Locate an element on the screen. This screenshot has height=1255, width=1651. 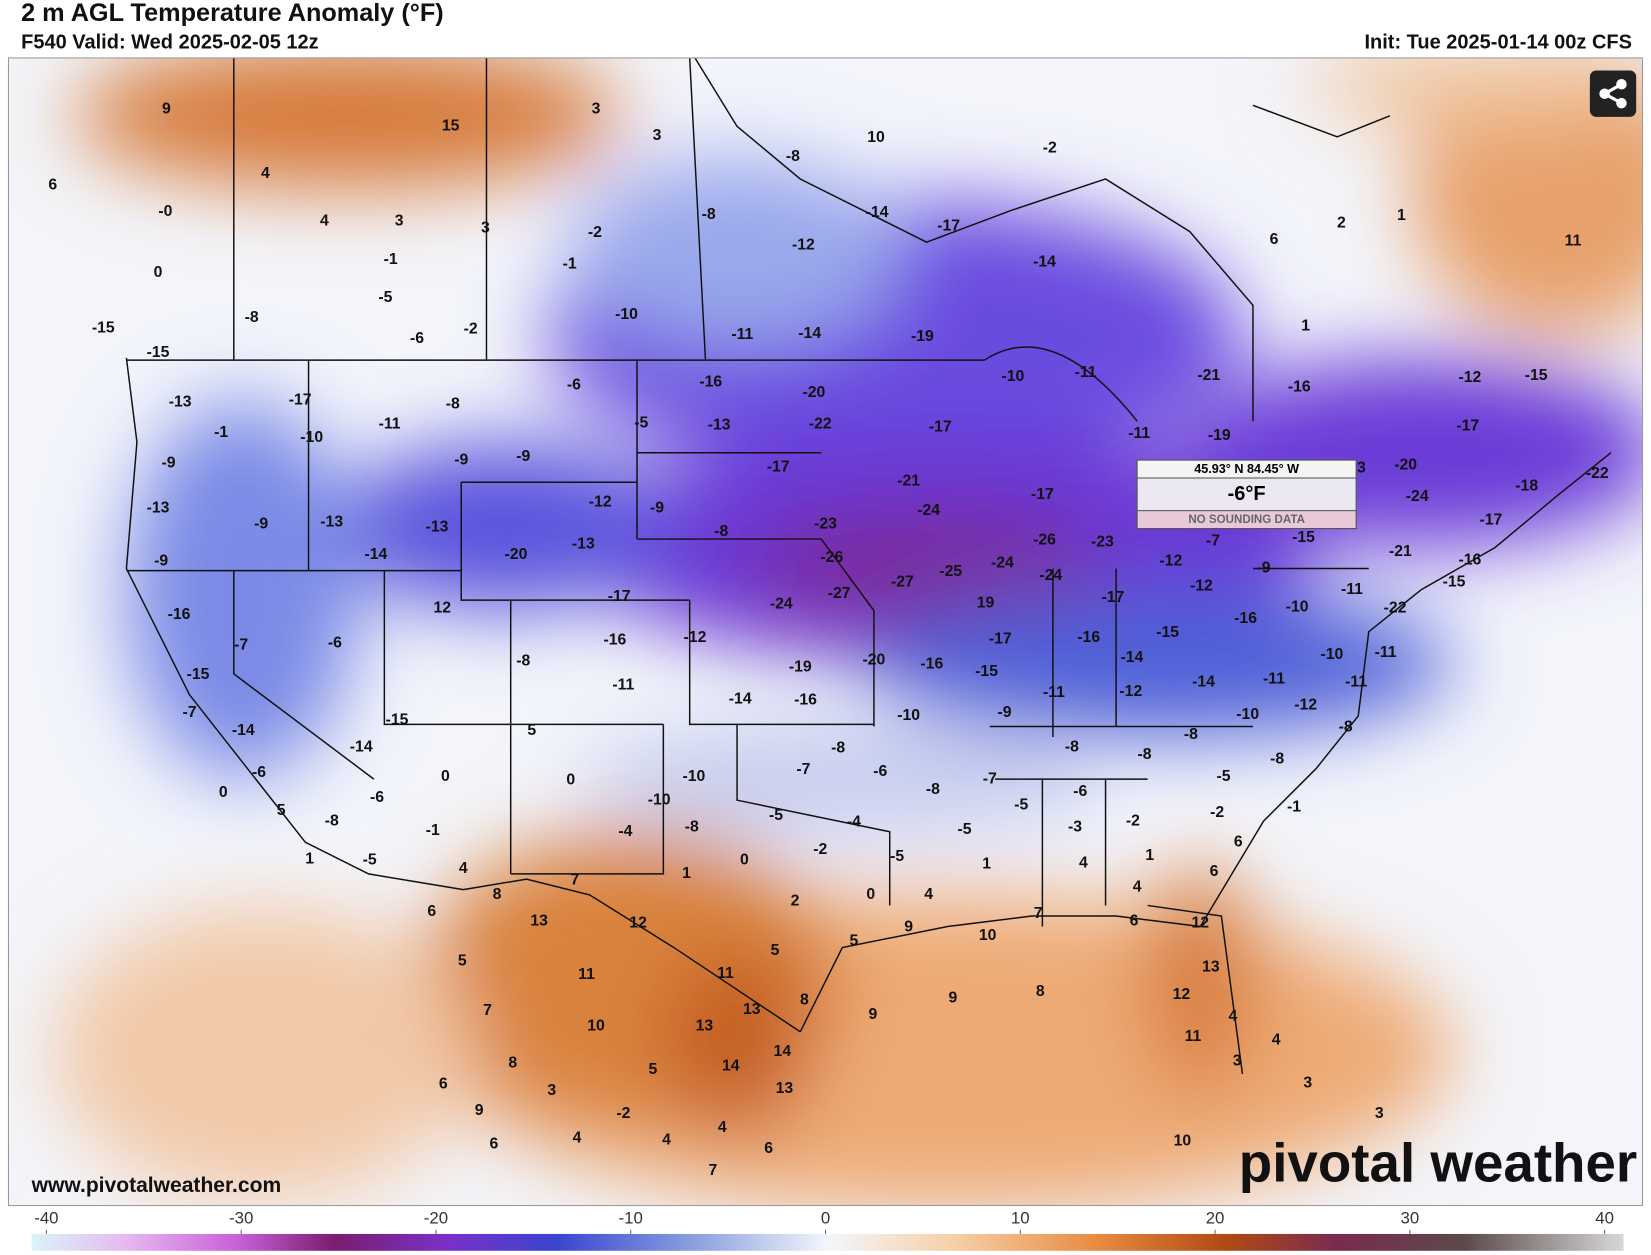
point-popup: 45.93° N 84.45° W -6°F NO SOUNDING DATA is located at coordinates (1246, 494).